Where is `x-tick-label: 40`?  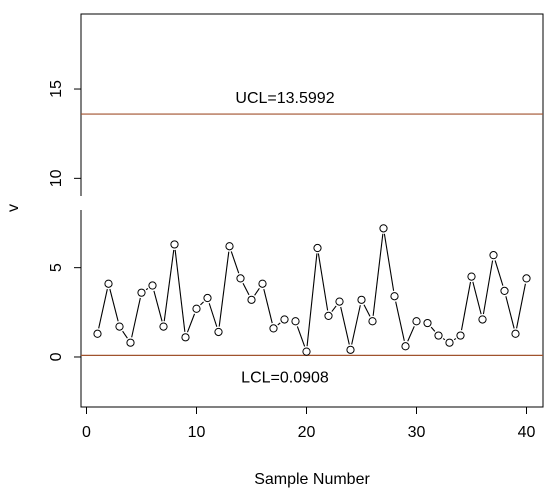 x-tick-label: 40 is located at coordinates (527, 432).